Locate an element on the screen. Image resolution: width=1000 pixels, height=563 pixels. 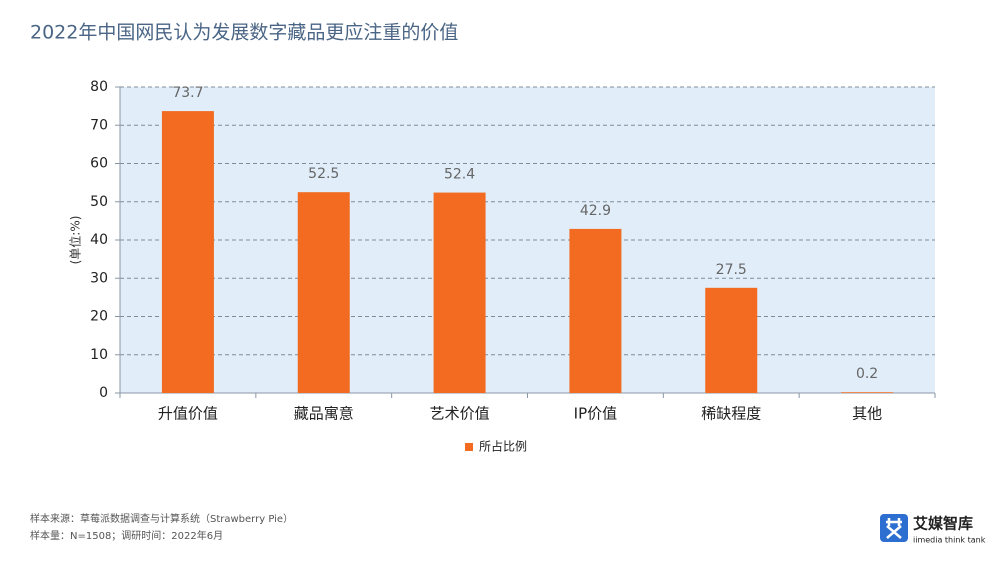
x-tick-label: 艺术价值 is located at coordinates (460, 414).